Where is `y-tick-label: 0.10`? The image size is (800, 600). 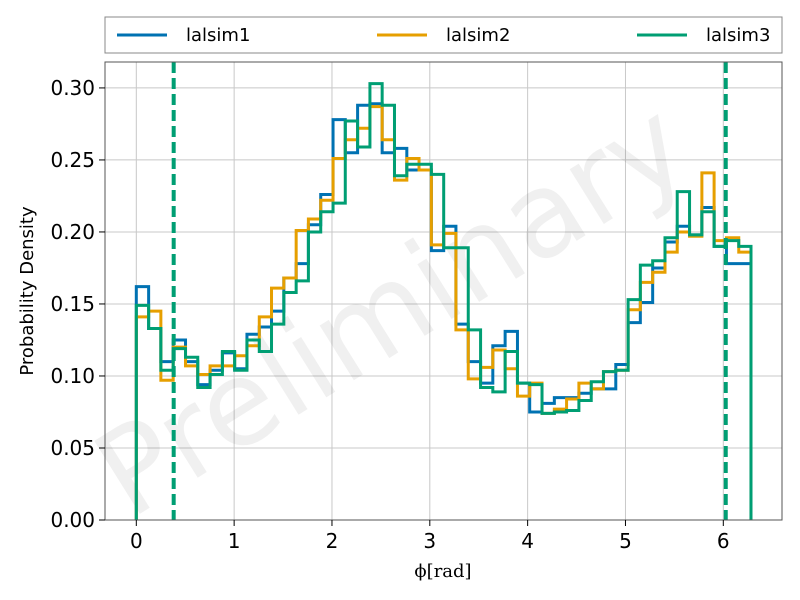 y-tick-label: 0.10 is located at coordinates (72, 376).